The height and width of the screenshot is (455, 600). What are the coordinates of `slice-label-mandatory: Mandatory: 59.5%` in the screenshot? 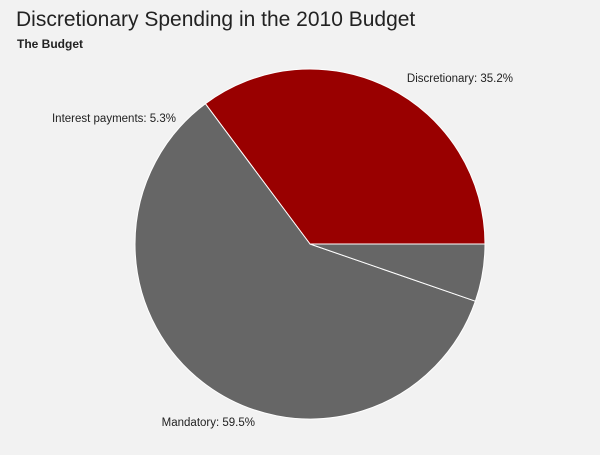 It's located at (208, 423).